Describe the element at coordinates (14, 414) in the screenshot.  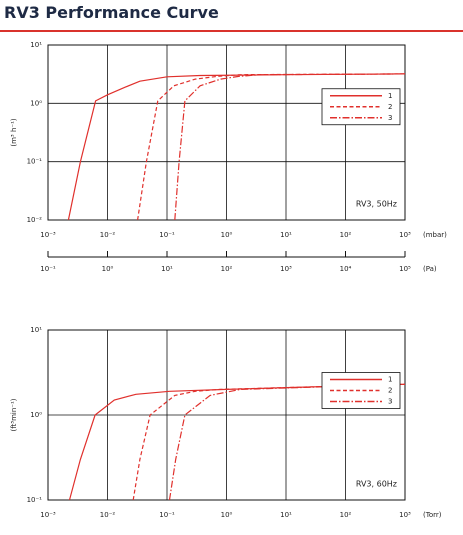
I see `y-axis-label: (ft³min⁻¹)` at that location.